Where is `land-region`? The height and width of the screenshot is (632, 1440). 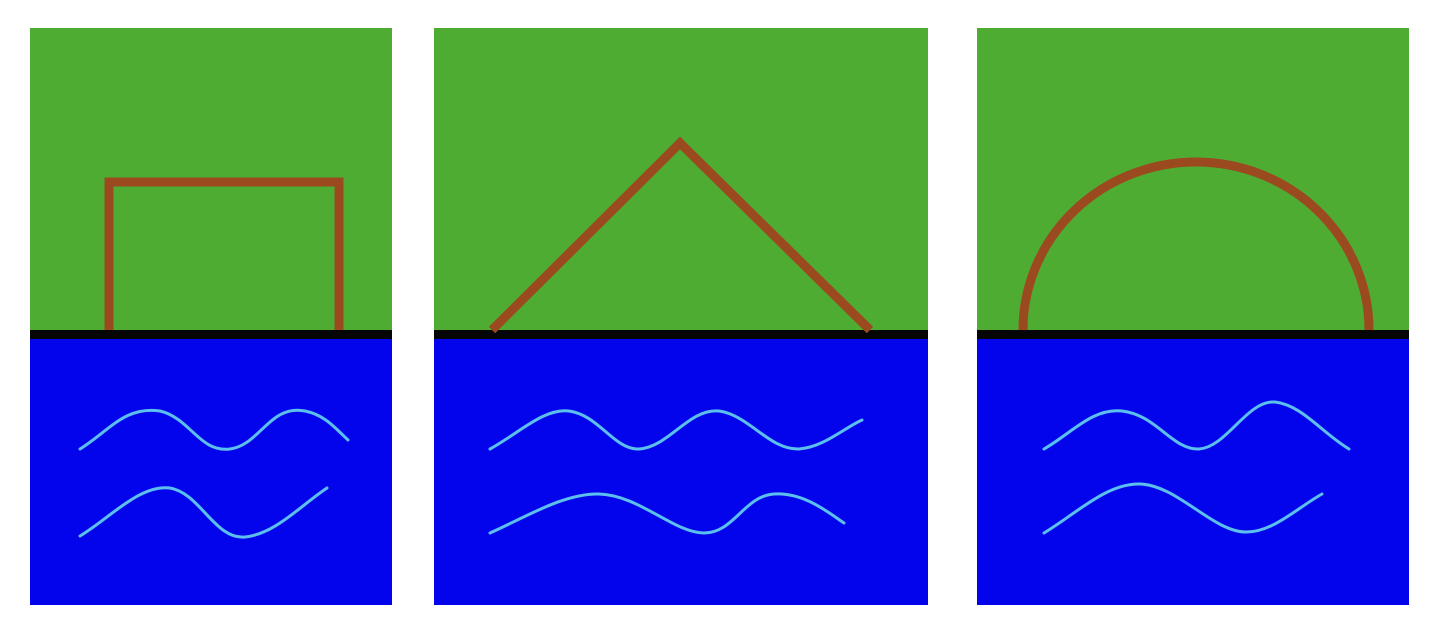
land-region is located at coordinates (1193, 181).